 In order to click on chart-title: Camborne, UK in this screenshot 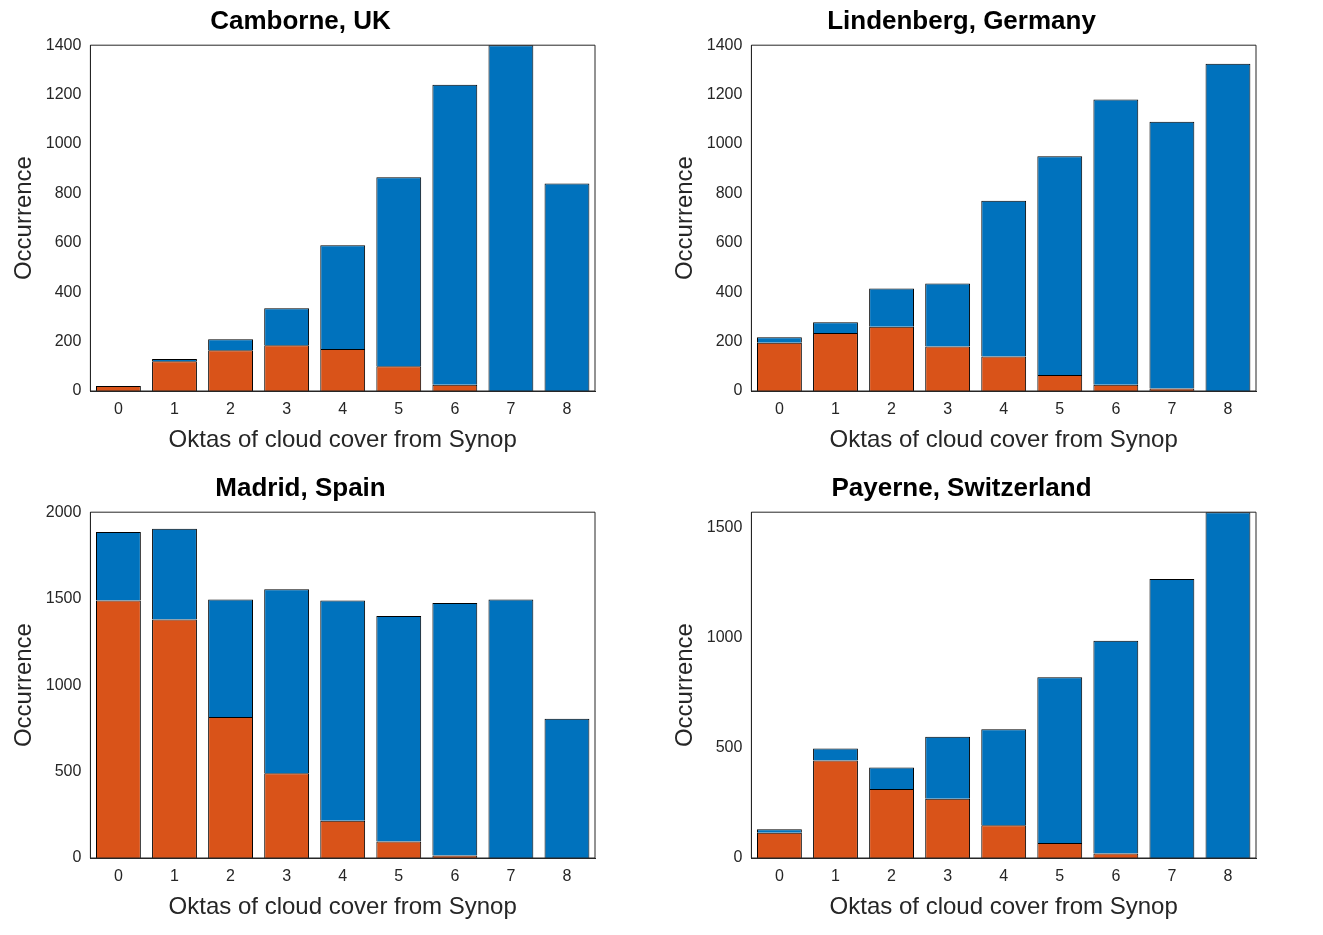, I will do `click(301, 19)`.